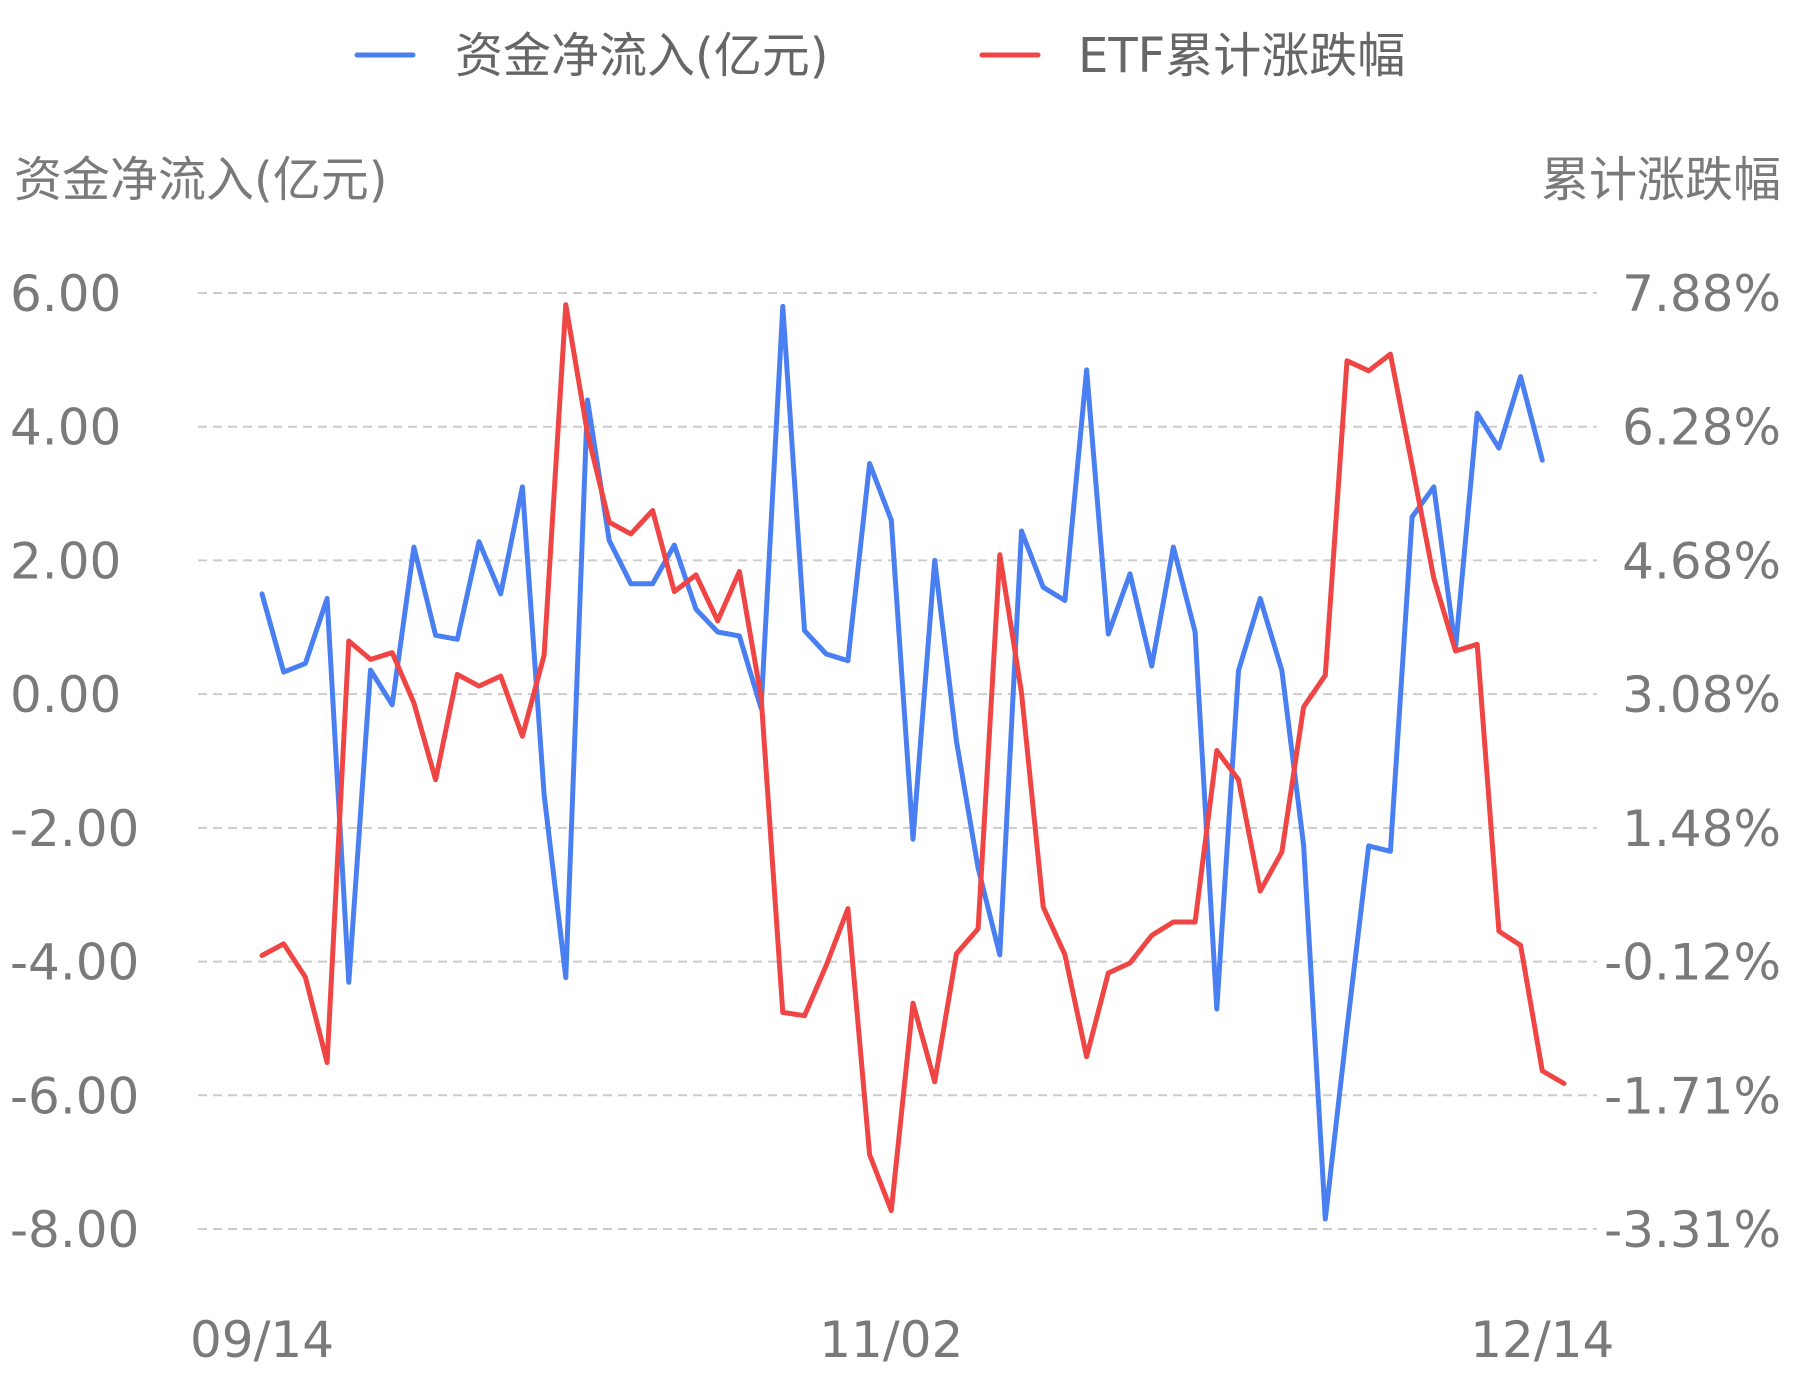 The width and height of the screenshot is (1793, 1380). Describe the element at coordinates (1542, 1340) in the screenshot. I see `x-tick-label: 12/14` at that location.